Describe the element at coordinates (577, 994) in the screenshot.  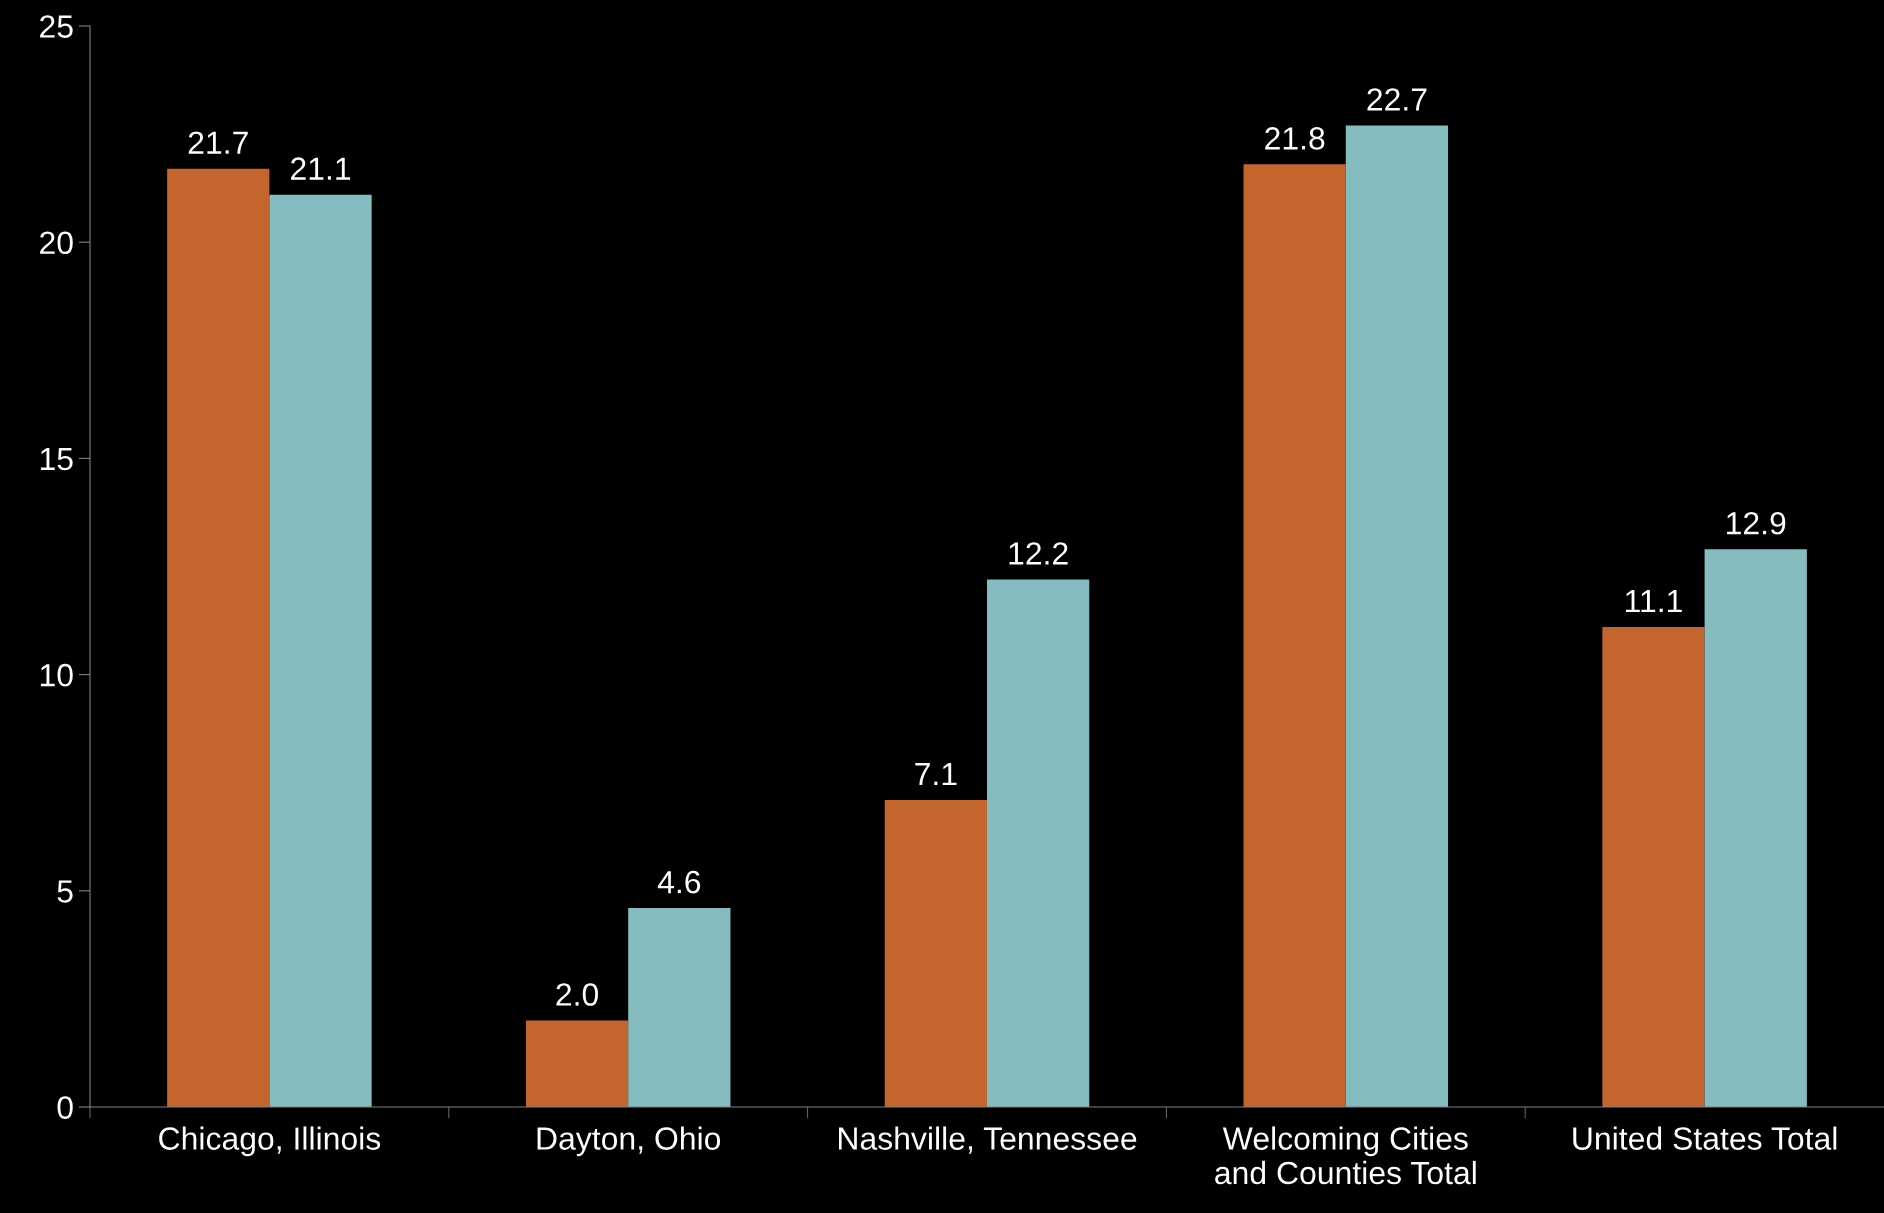
I see `data-label: 2.0` at that location.